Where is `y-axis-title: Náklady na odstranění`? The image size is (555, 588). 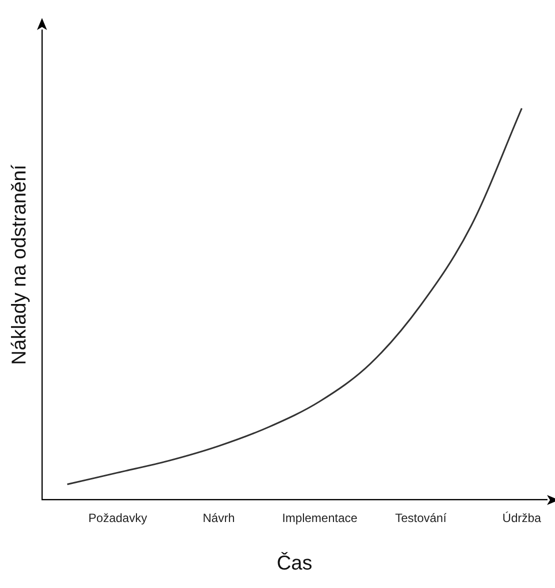 y-axis-title: Náklady na odstranění is located at coordinates (19, 264).